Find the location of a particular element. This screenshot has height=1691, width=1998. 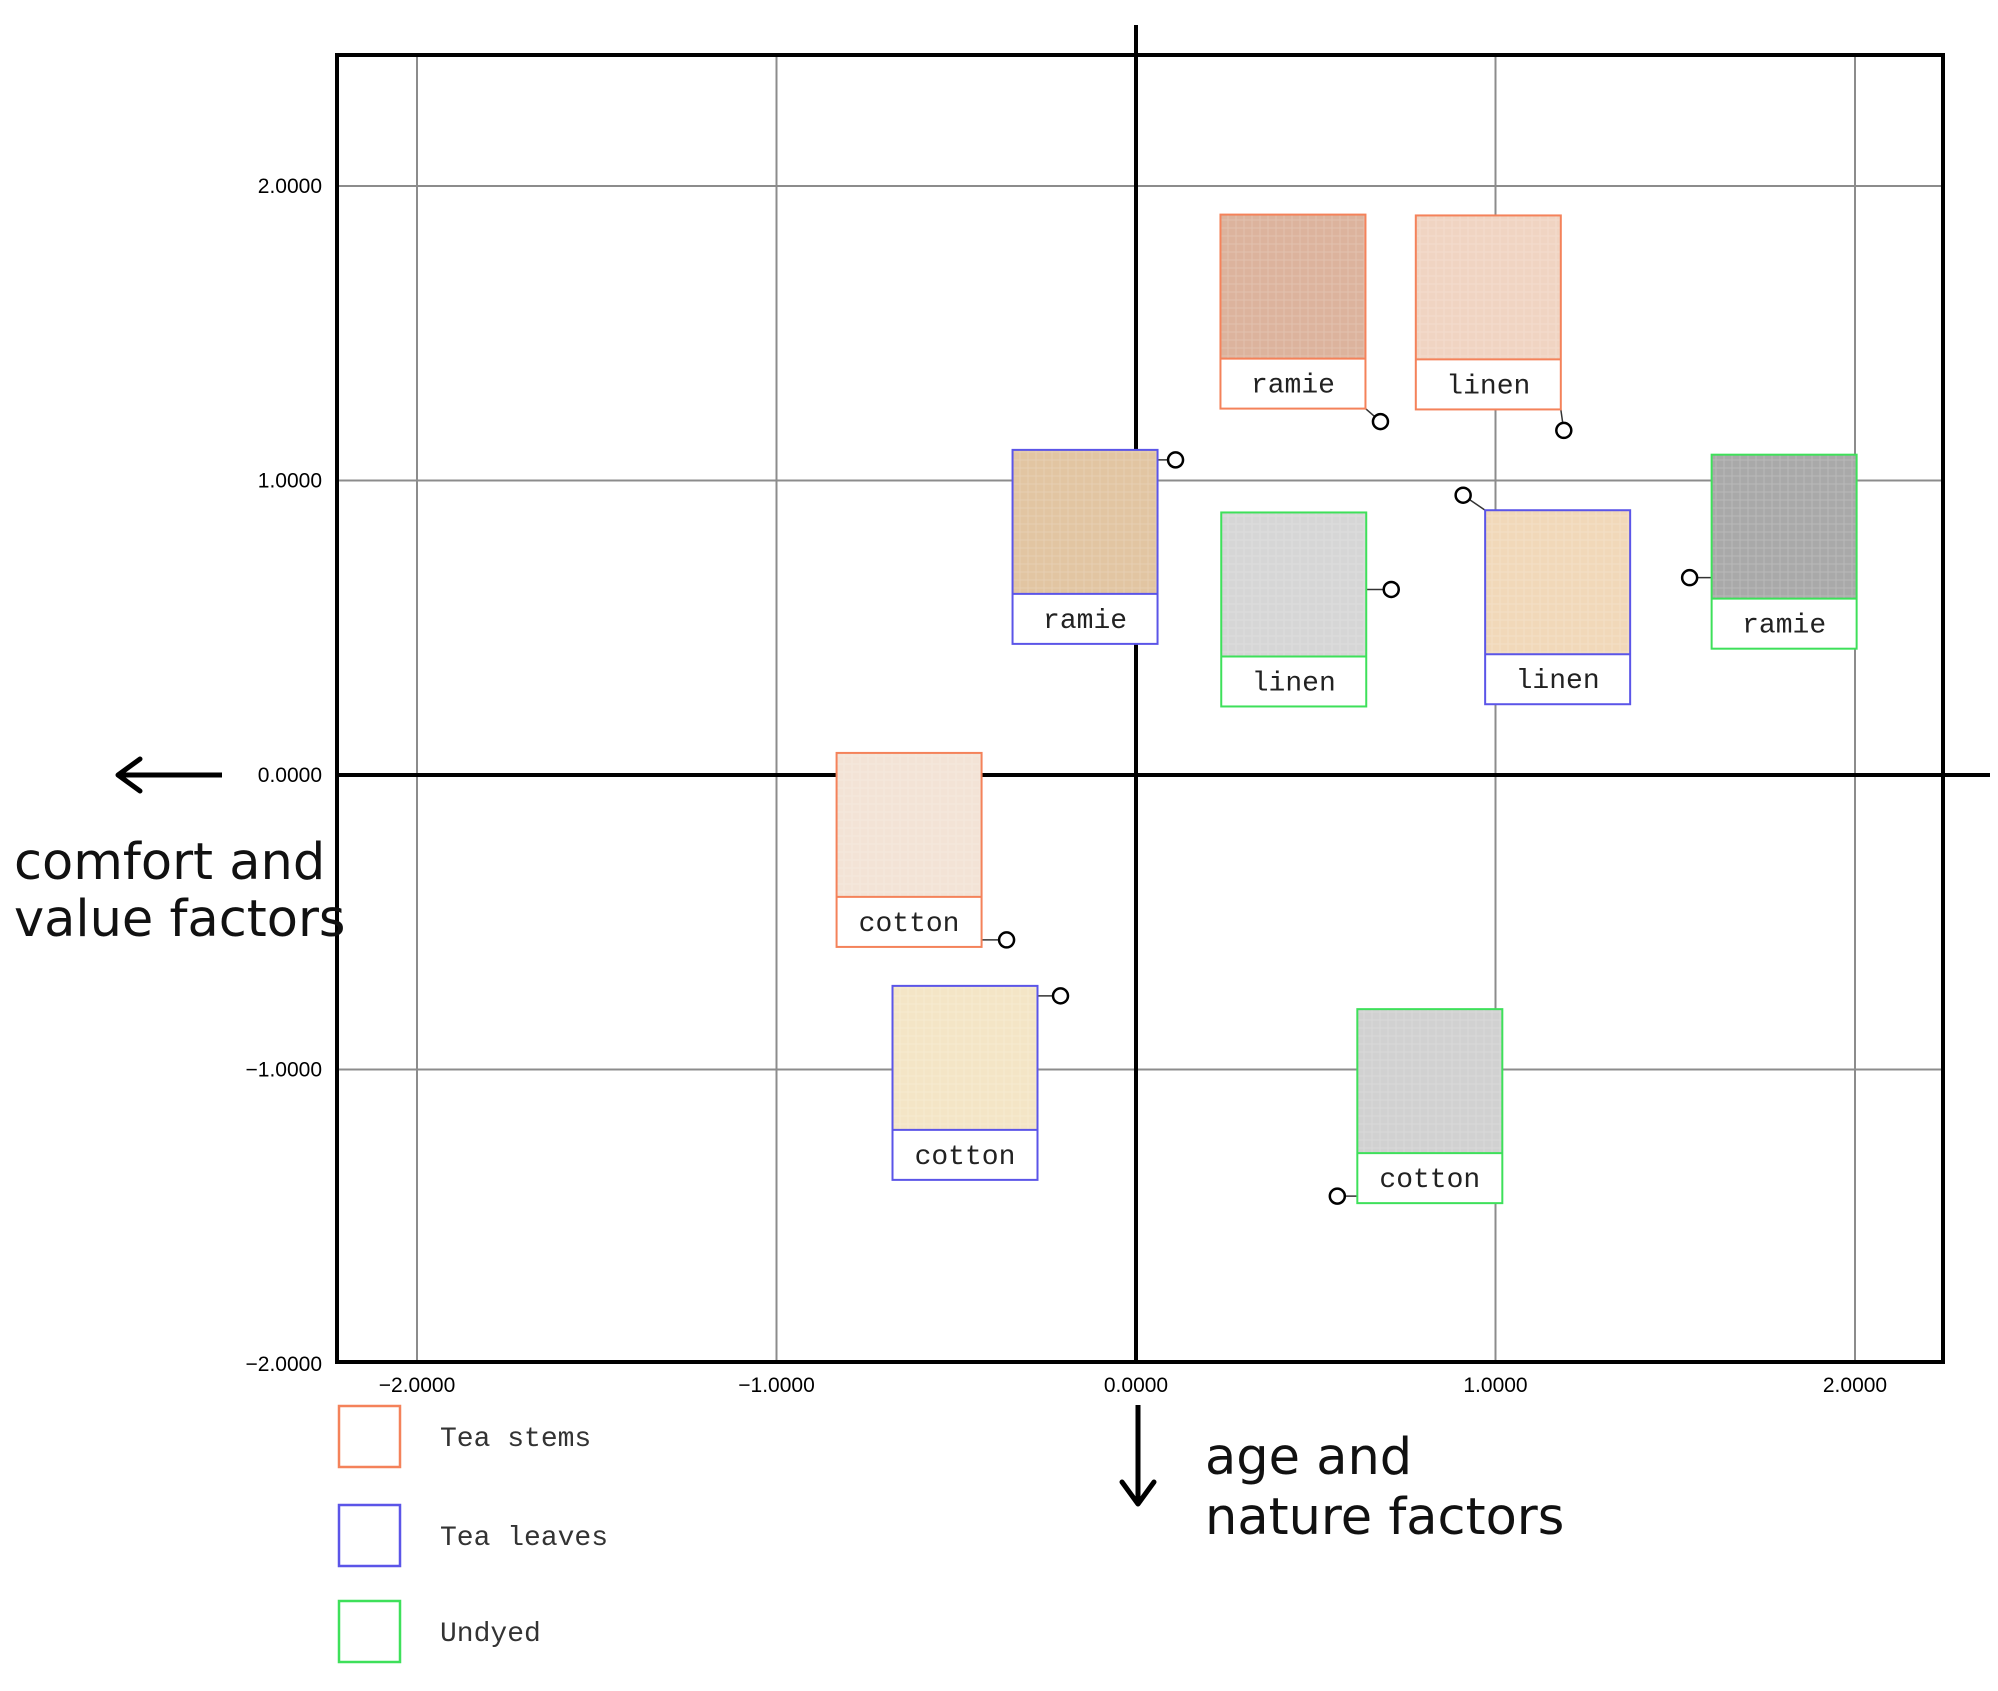

x-tick-label: 0.0000 is located at coordinates (1136, 1385).